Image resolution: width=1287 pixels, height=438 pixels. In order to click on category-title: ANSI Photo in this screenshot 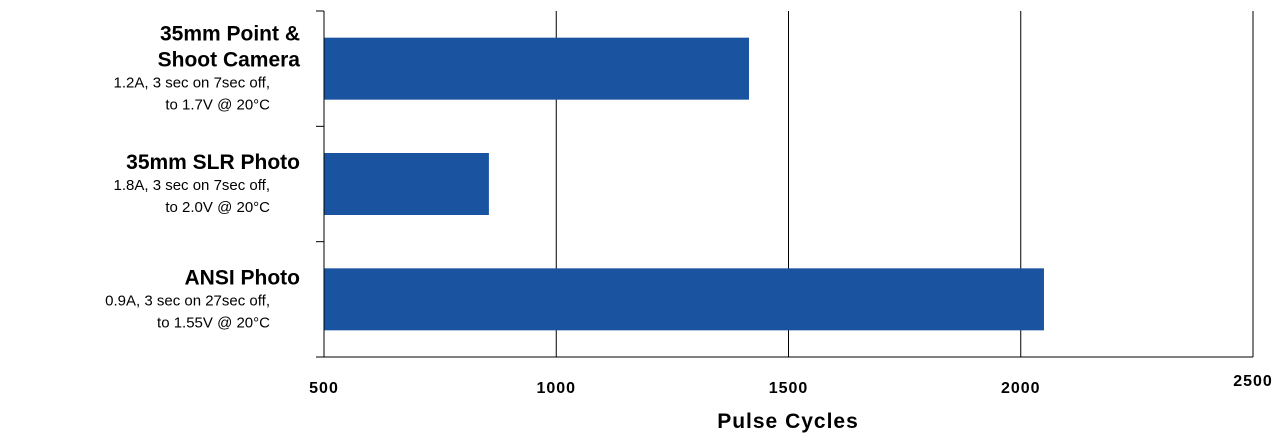, I will do `click(243, 277)`.